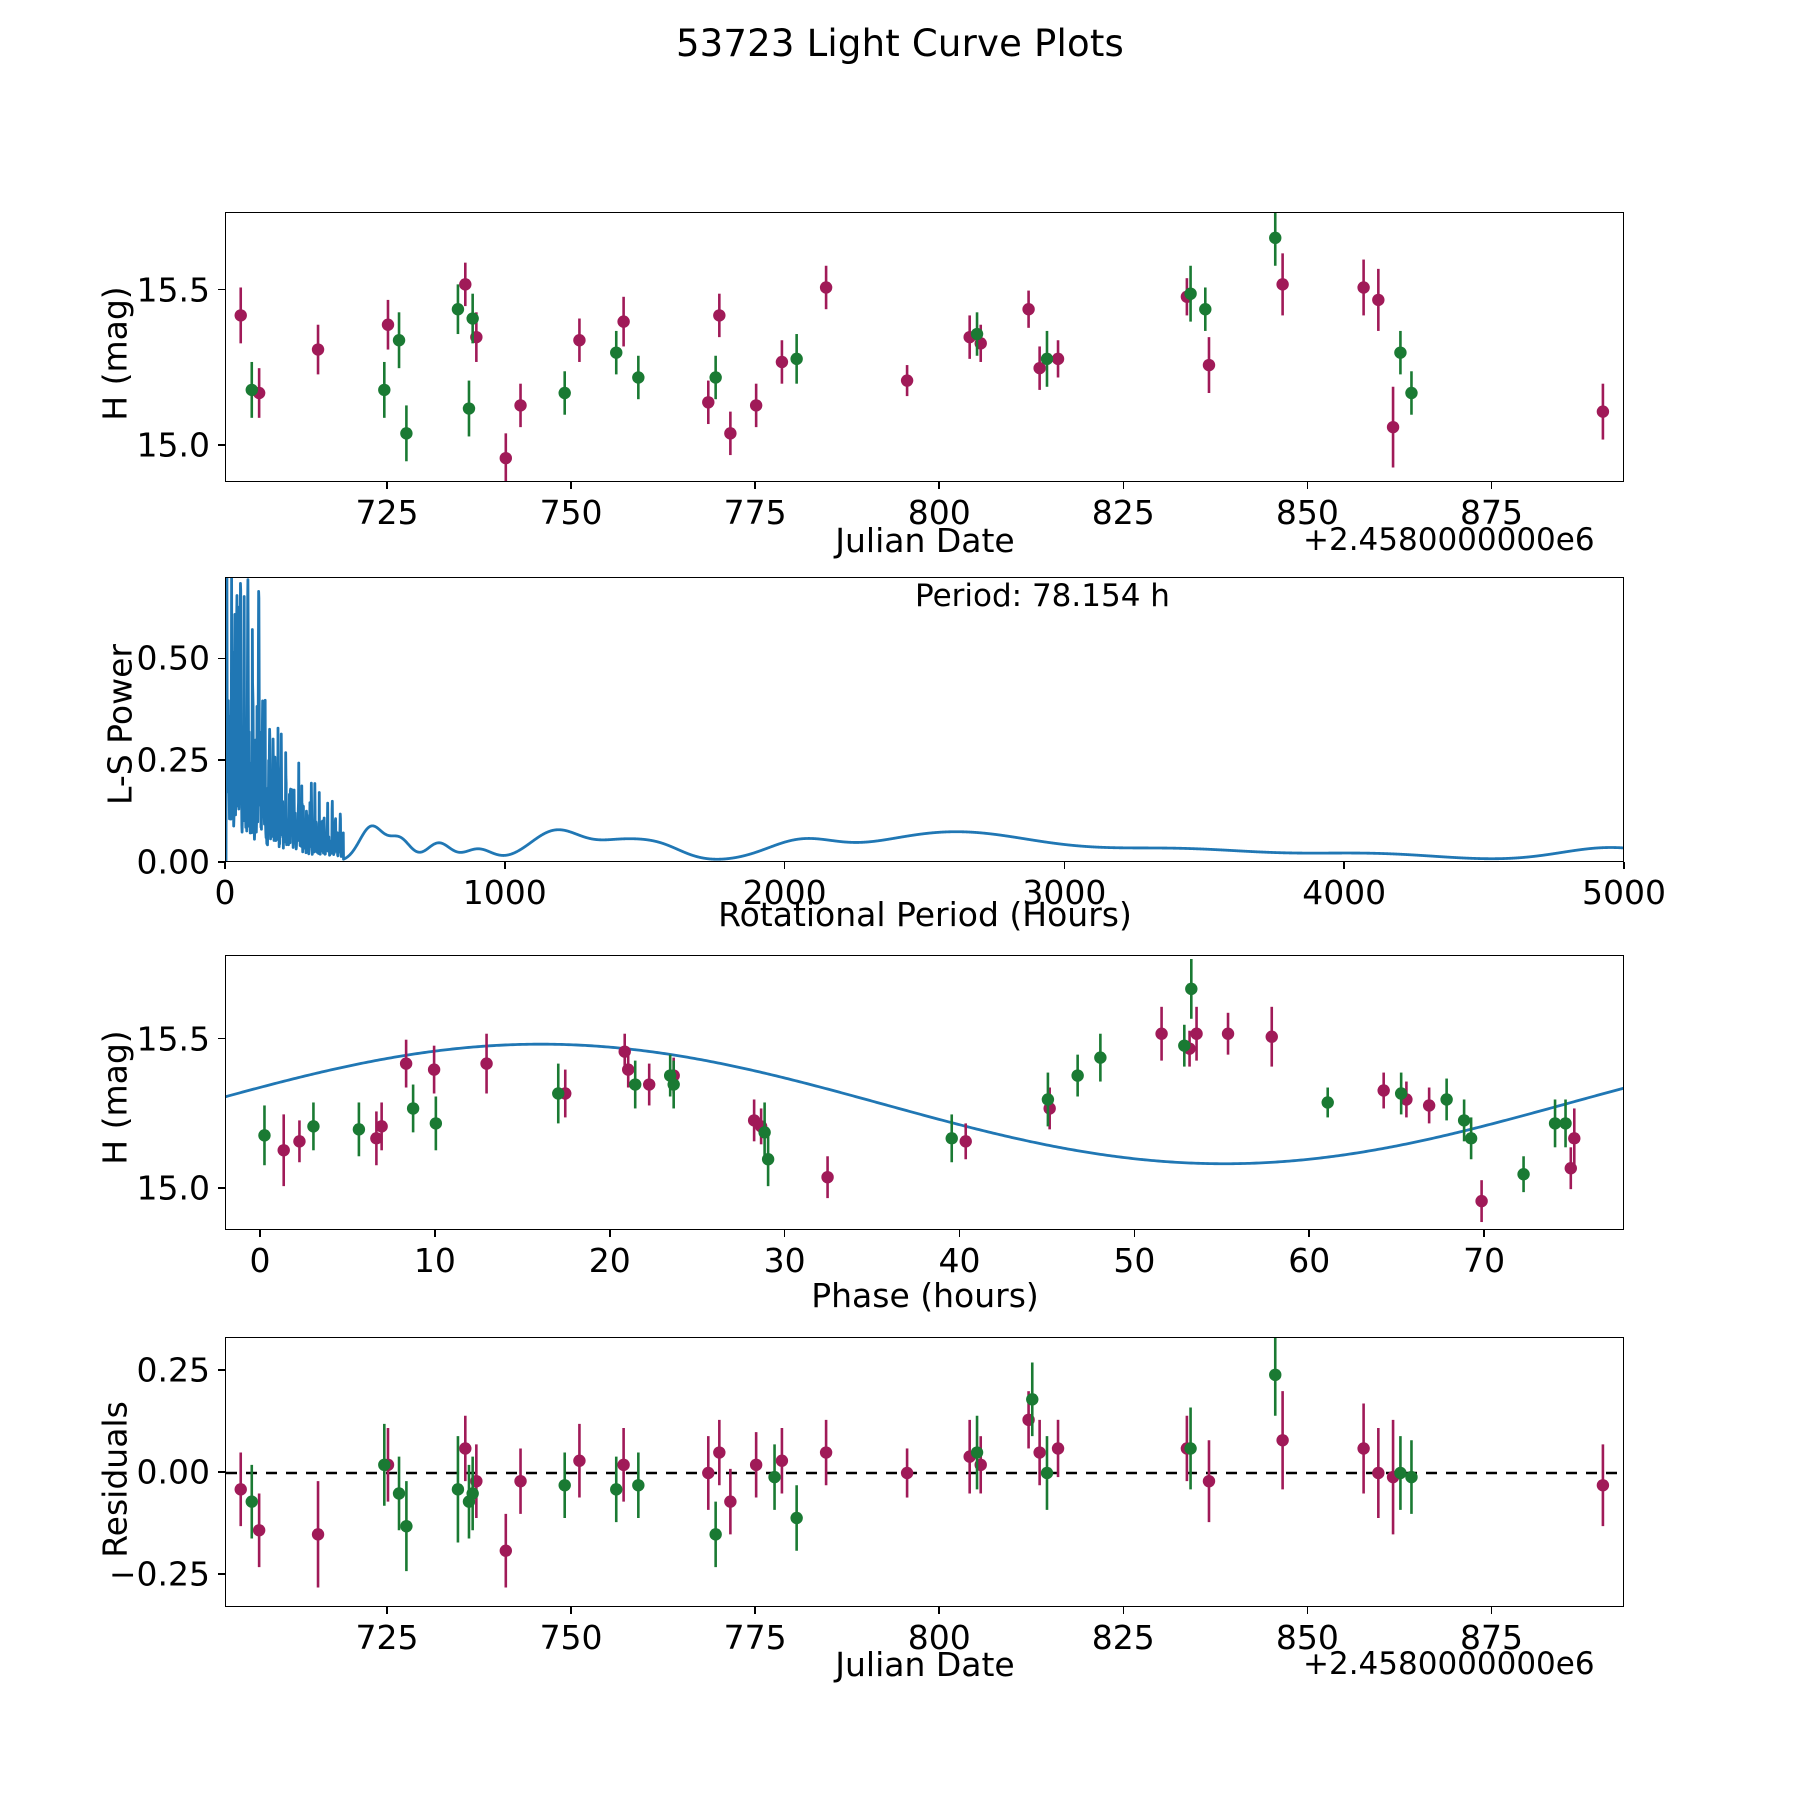  Describe the element at coordinates (925, 1295) in the screenshot. I see `axis-label-x-phase: Phase (hours)` at that location.